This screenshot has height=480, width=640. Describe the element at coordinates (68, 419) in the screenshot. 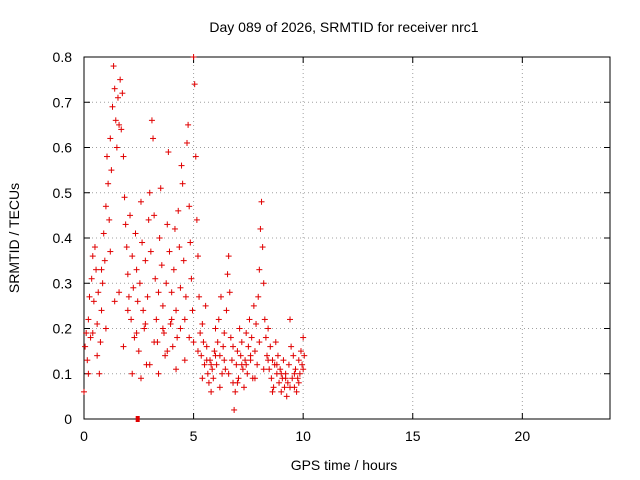

I see `y-tick-label: 0` at that location.